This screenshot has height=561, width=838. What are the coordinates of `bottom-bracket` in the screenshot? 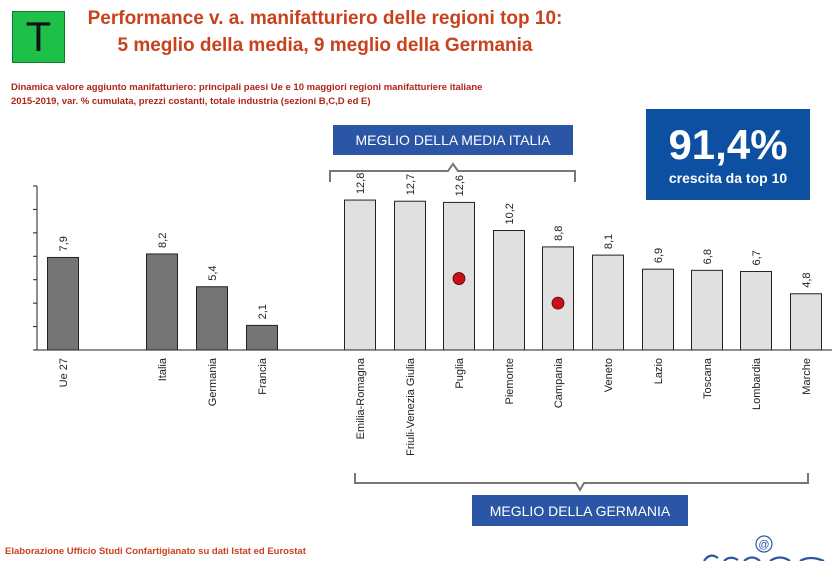 It's located at (581, 483).